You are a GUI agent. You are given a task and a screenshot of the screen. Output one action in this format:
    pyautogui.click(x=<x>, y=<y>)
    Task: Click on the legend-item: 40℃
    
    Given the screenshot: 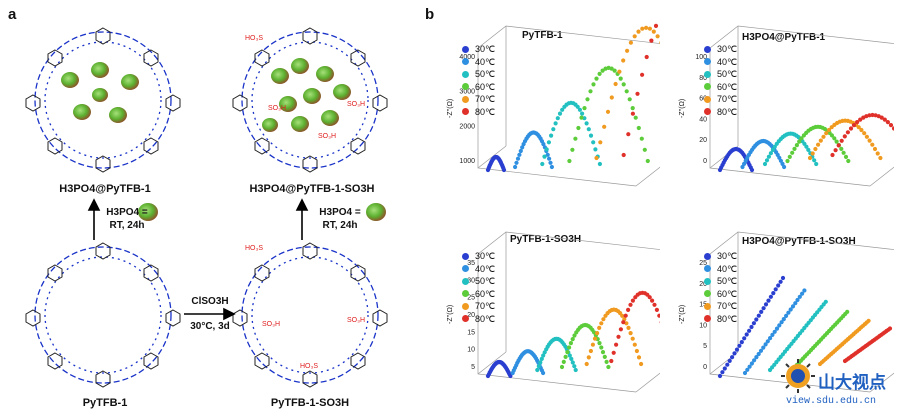 What is the action you would take?
    pyautogui.click(x=478, y=62)
    